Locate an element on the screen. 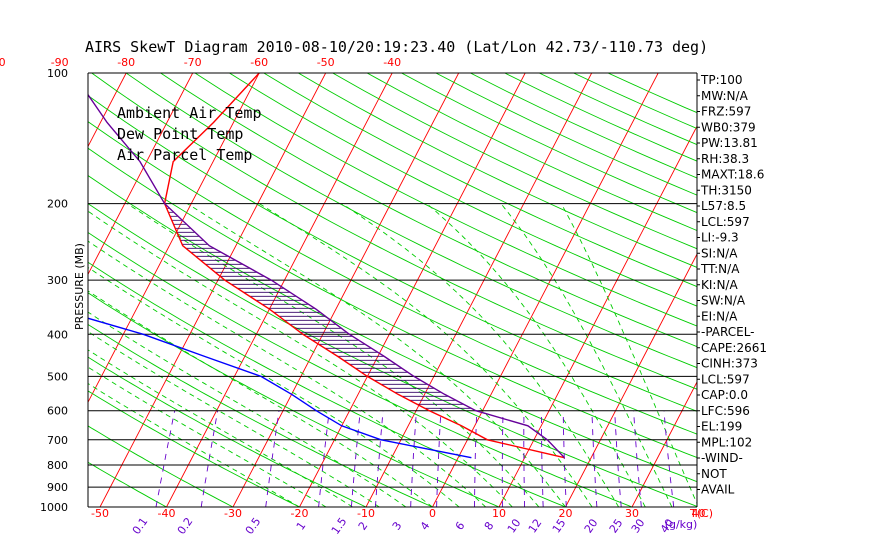 The height and width of the screenshot is (560, 870). bottom-temp-tick-label: -20 is located at coordinates (300, 513).